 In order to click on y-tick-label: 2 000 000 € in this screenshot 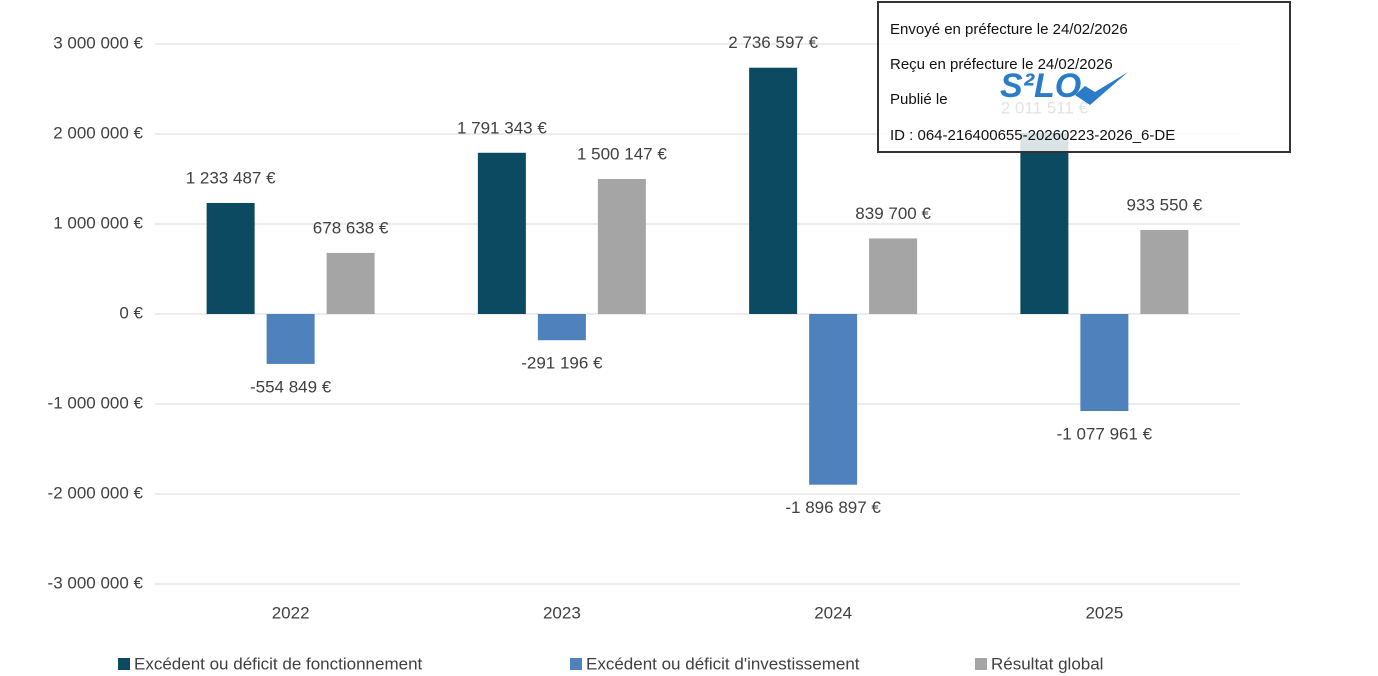, I will do `click(98, 132)`.